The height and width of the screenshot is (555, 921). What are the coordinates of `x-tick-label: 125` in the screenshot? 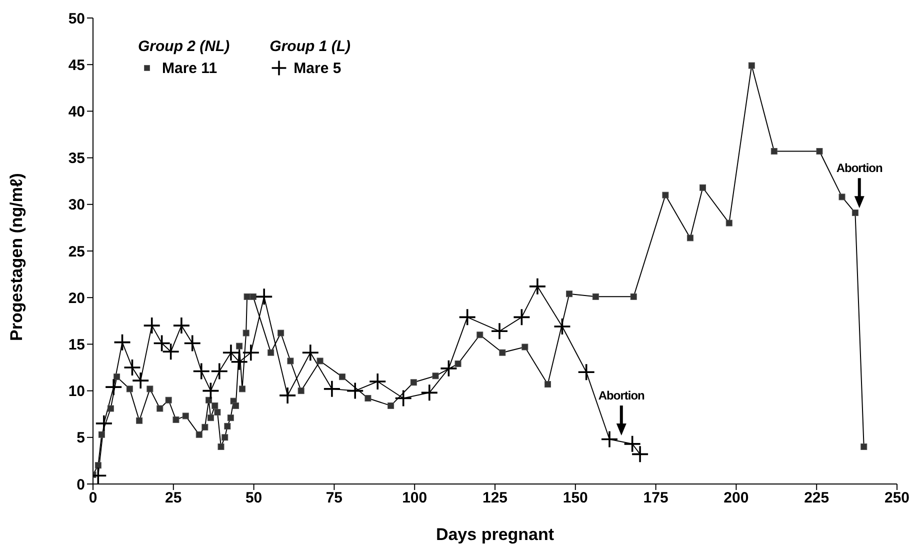 It's located at (495, 498).